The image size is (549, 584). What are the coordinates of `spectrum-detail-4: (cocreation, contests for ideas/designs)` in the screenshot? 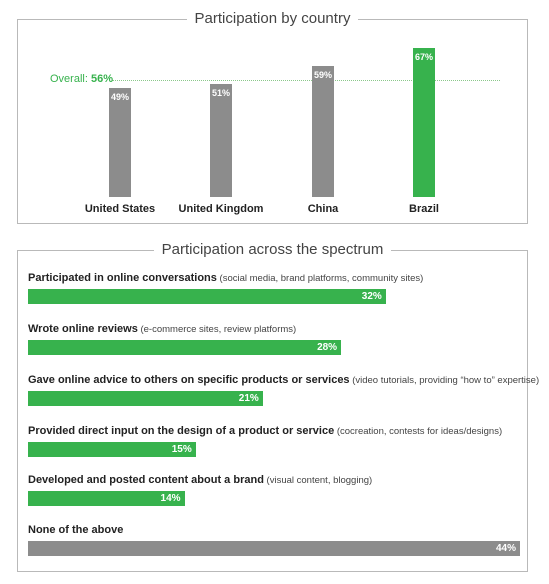 It's located at (418, 431).